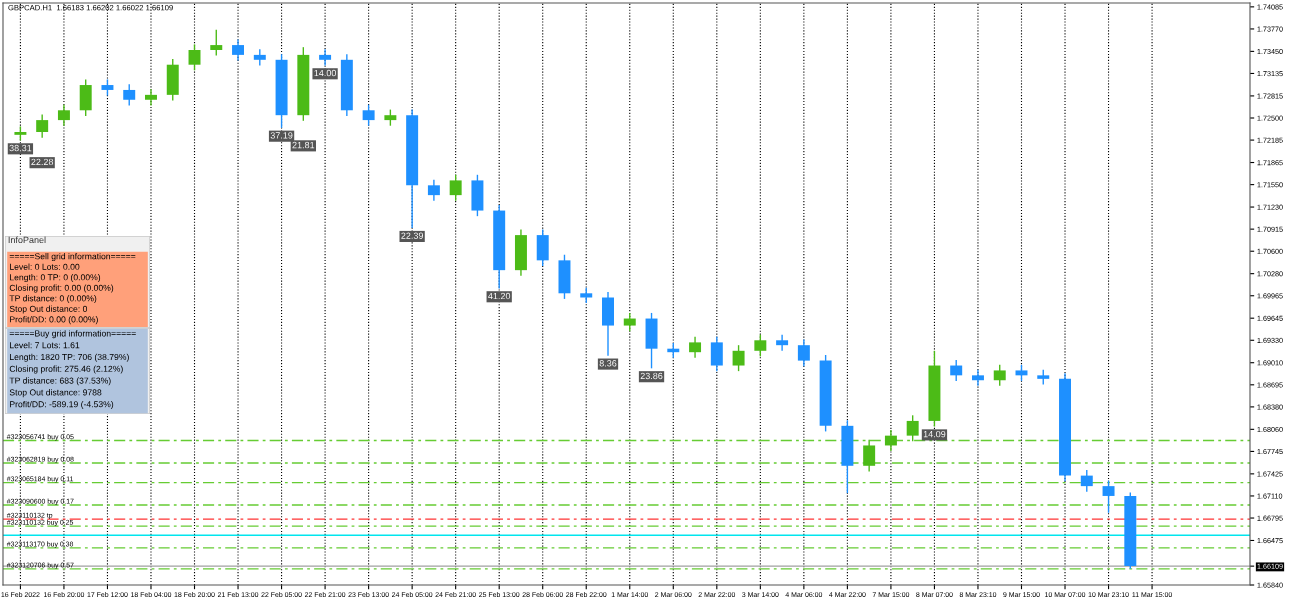  Describe the element at coordinates (303, 145) in the screenshot. I see `text: 21.81` at that location.